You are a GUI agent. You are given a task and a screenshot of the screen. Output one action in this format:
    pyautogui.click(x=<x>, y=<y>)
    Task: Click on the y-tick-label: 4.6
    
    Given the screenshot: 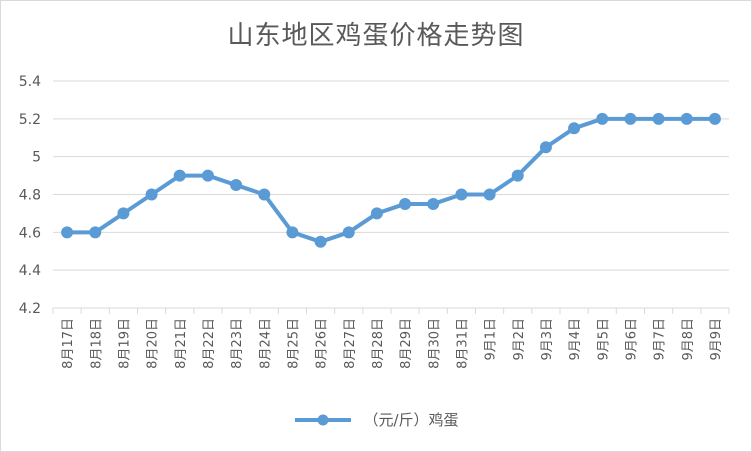 What is the action you would take?
    pyautogui.click(x=30, y=233)
    